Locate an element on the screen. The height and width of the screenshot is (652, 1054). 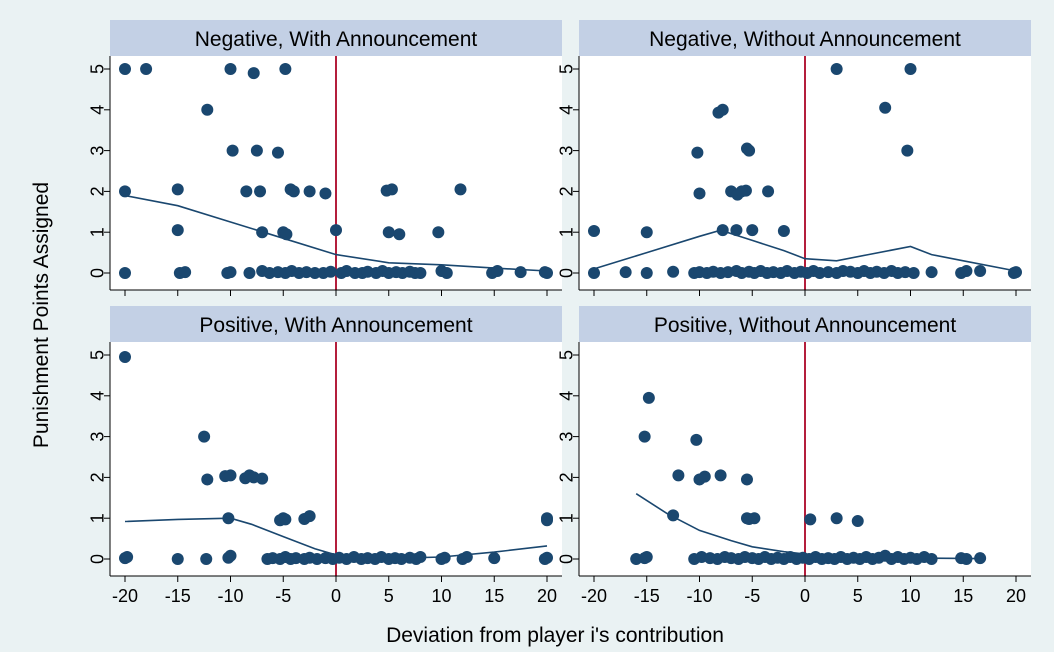
x-tick-label: 10 is located at coordinates (910, 596).